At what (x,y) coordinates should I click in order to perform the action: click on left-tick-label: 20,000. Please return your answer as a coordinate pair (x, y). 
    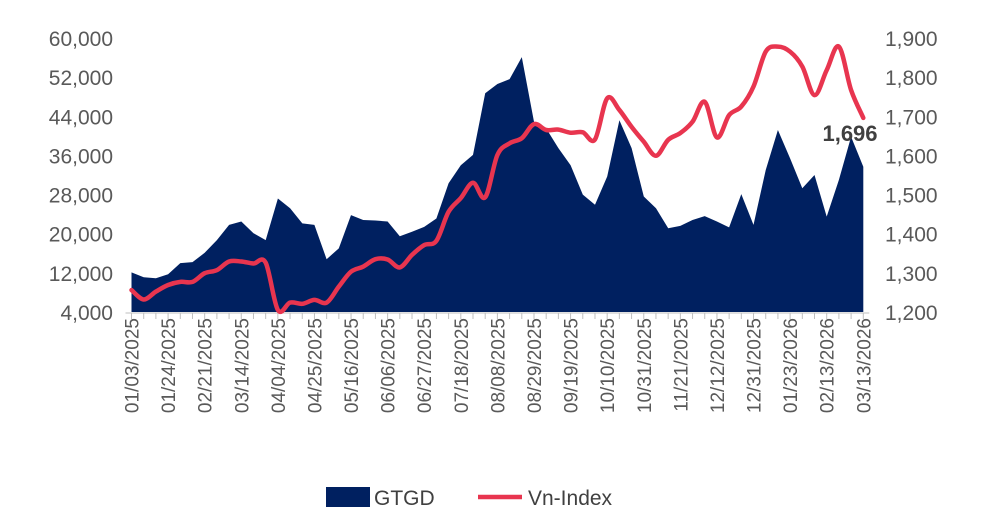
    Looking at the image, I should click on (81, 235).